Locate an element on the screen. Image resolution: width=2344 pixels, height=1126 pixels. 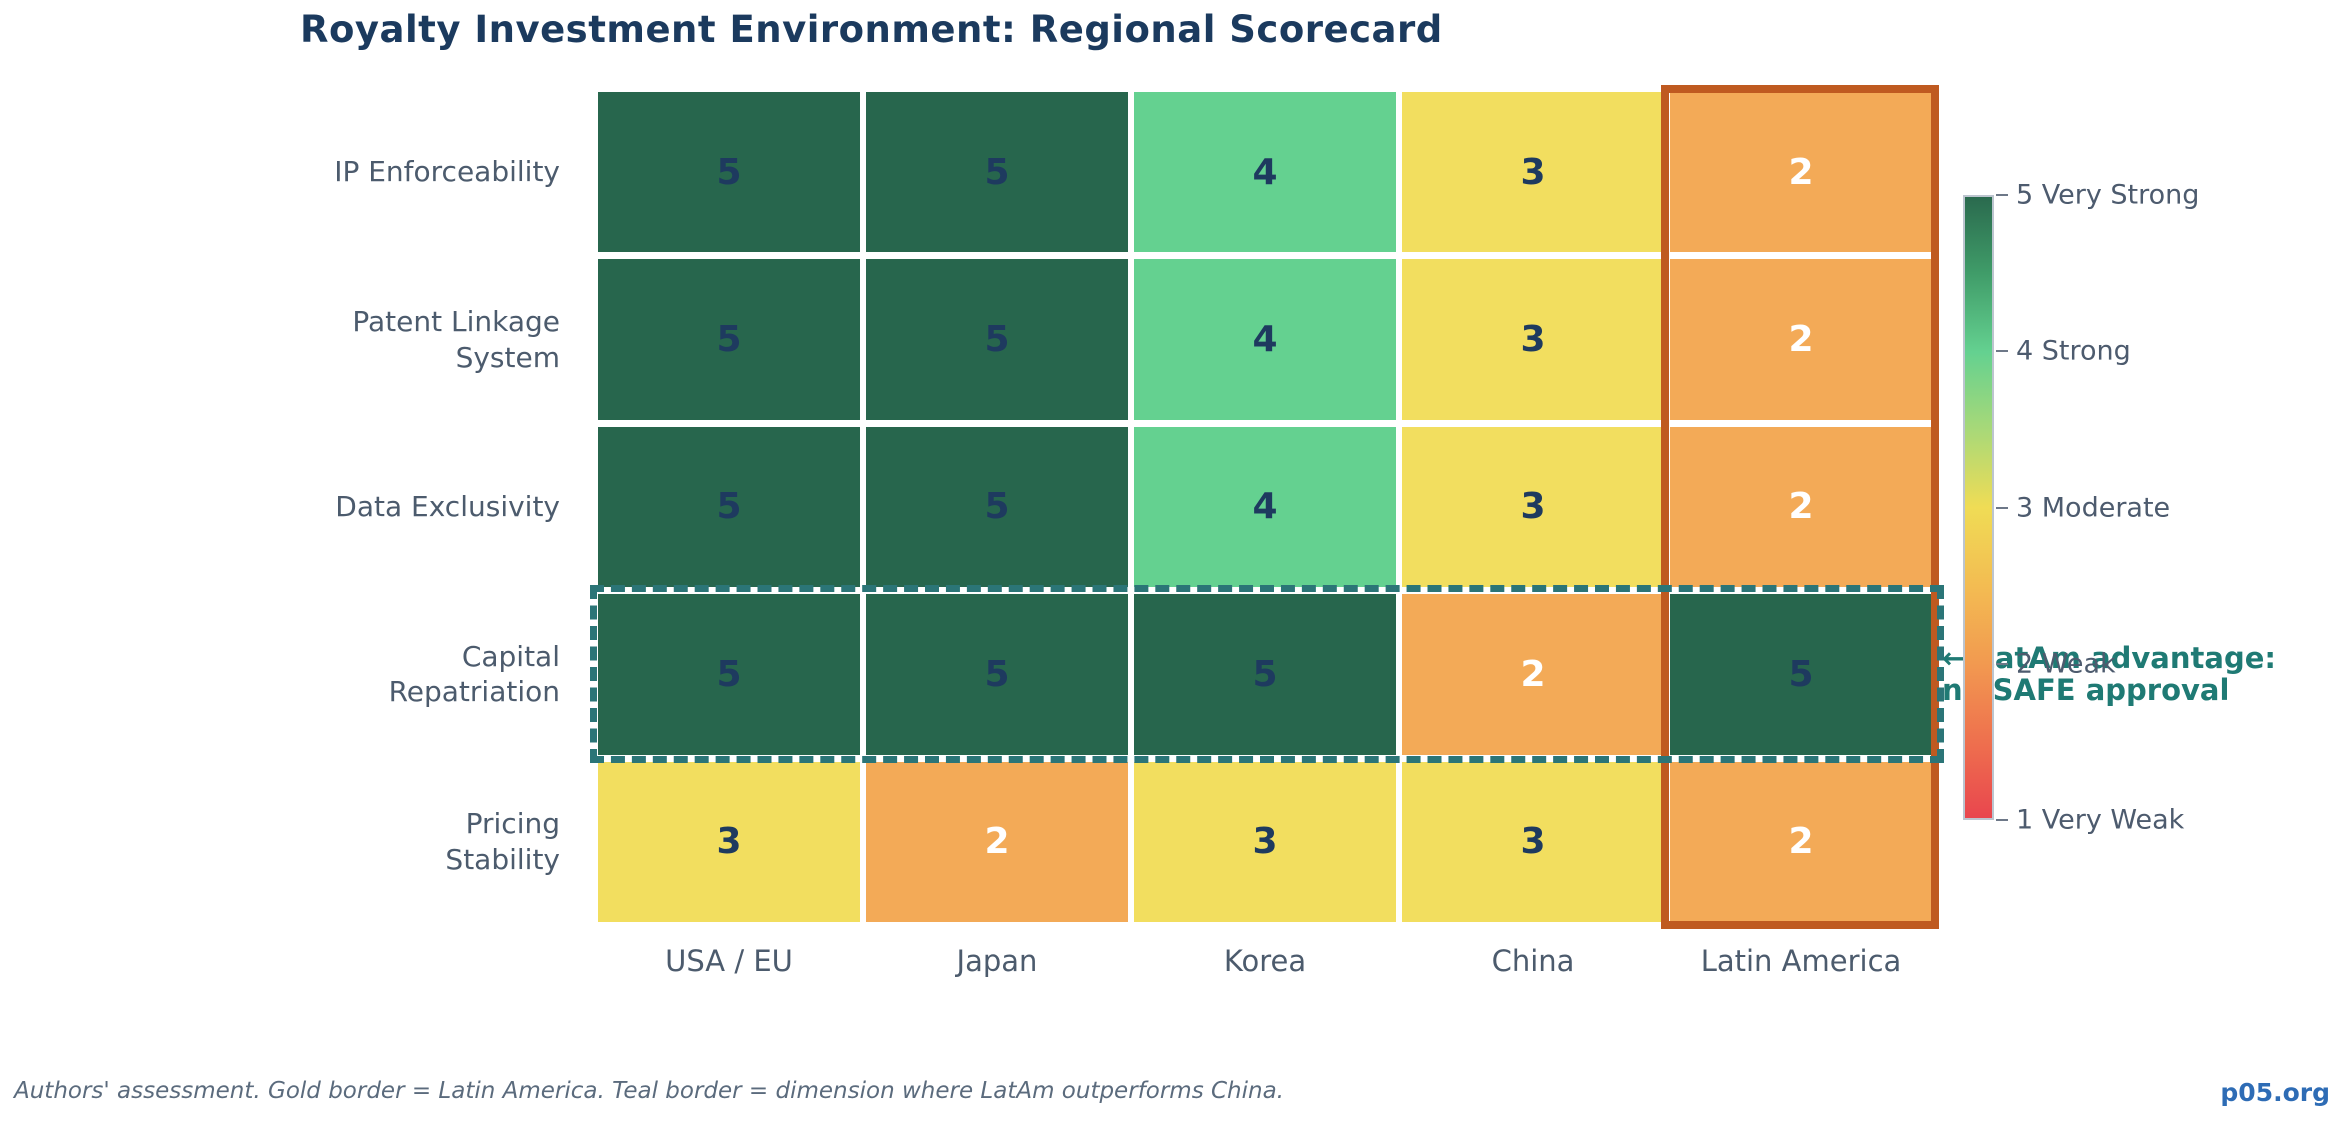
x-axis-labels: USA / EU Japan Korea China Latin America is located at coordinates (1265, 961).